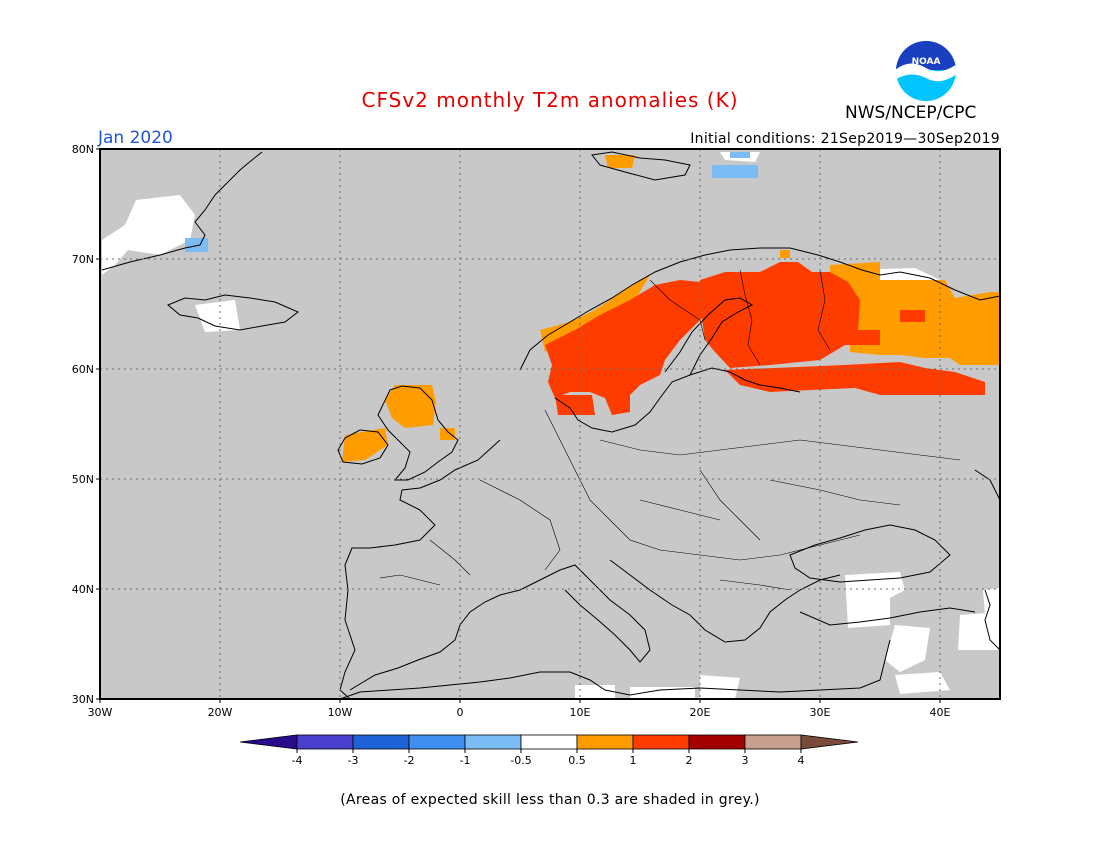  What do you see at coordinates (870, 553) in the screenshot?
I see `black-sea-coast` at bounding box center [870, 553].